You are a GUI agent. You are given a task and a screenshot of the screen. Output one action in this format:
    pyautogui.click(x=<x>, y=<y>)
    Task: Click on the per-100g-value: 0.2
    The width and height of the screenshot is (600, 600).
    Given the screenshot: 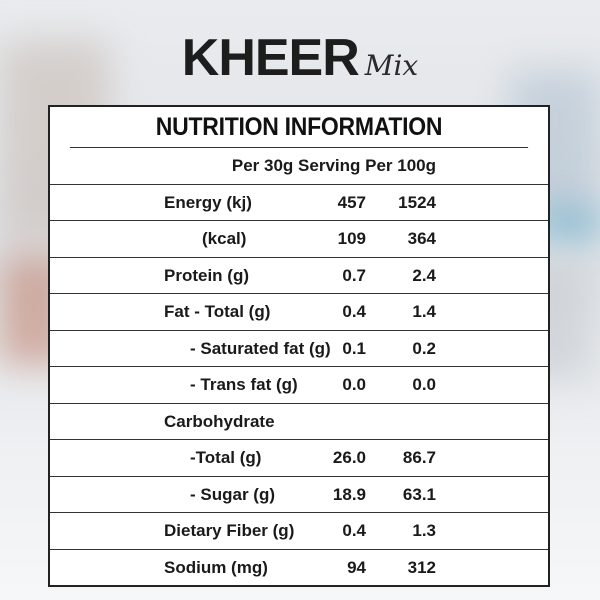 What is the action you would take?
    pyautogui.click(x=424, y=348)
    